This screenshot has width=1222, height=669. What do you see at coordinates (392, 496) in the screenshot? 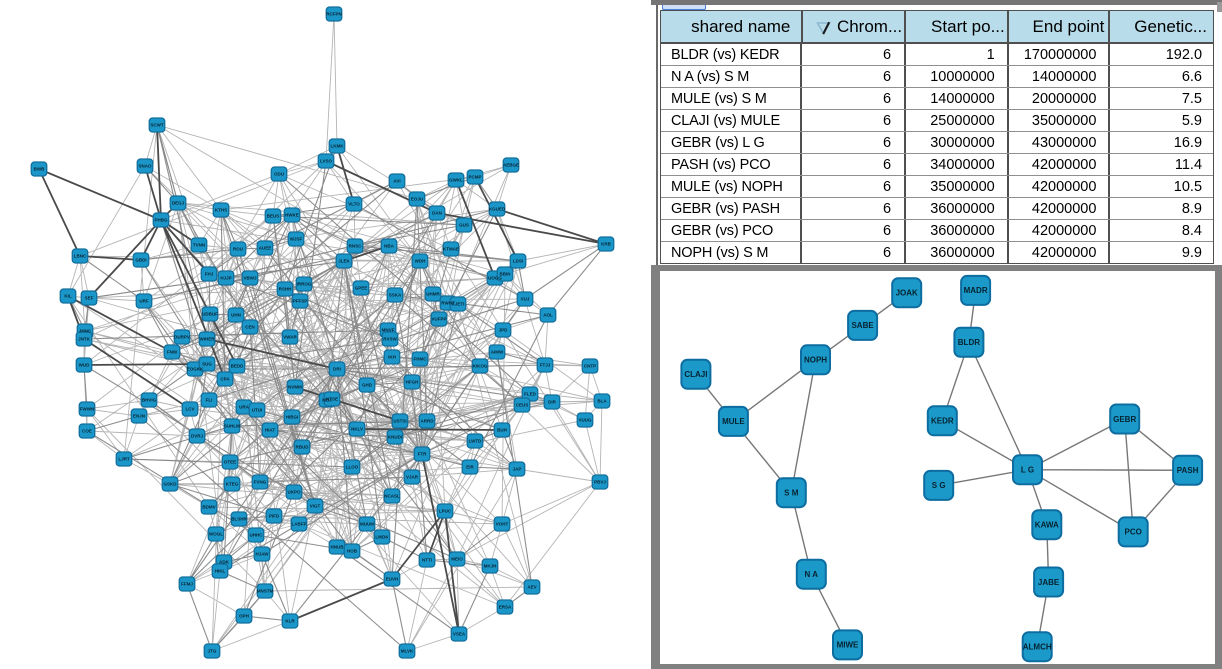
I see `svg-text: NCASL` at bounding box center [392, 496].